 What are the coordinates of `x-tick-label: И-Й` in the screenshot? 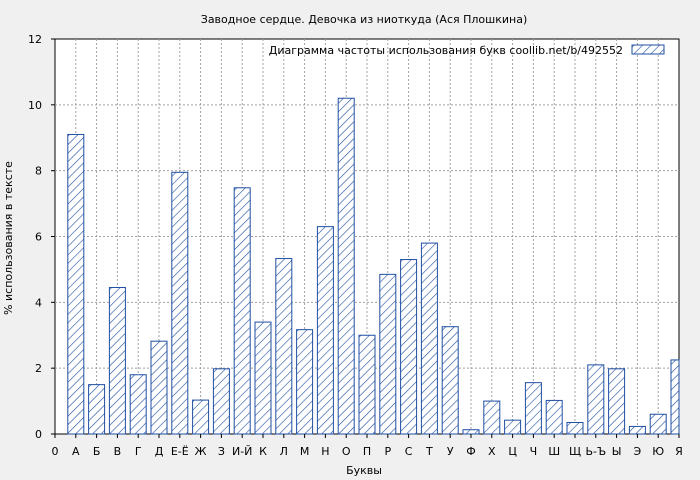 It's located at (242, 451).